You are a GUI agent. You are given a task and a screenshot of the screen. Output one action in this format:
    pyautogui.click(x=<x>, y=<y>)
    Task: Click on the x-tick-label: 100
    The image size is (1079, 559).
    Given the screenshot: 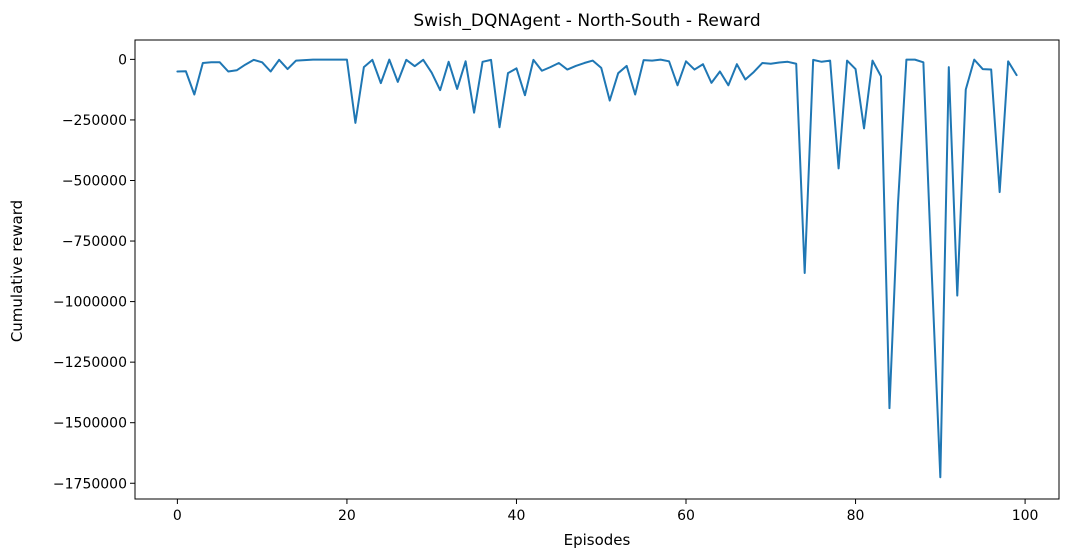 What is the action you would take?
    pyautogui.click(x=1025, y=516)
    